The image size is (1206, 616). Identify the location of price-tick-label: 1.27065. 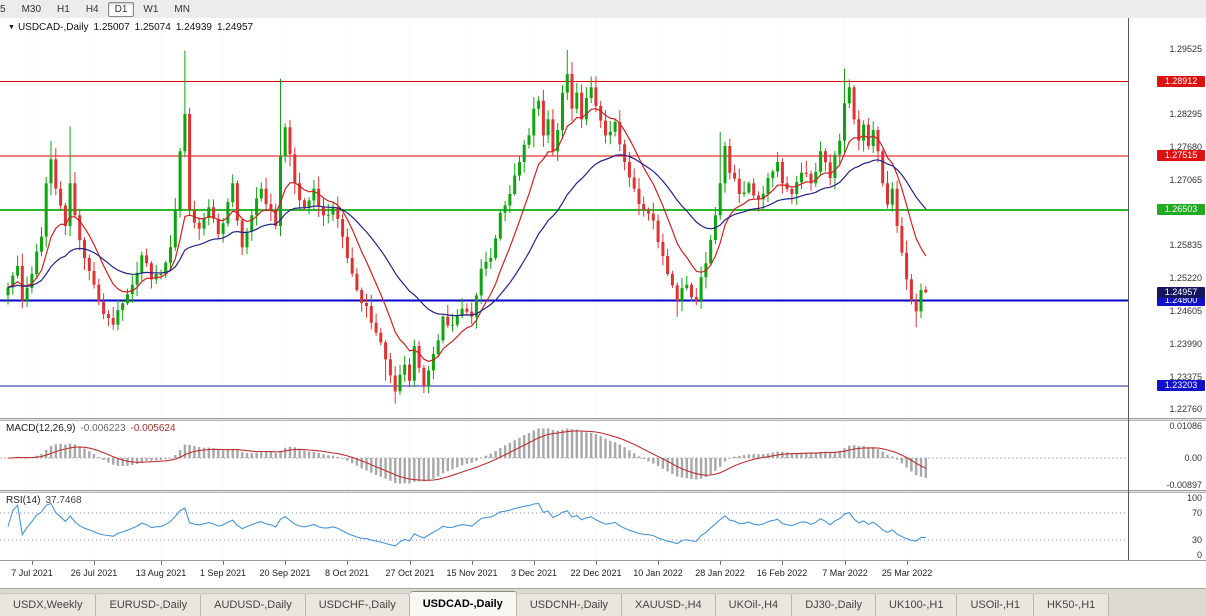
(1185, 180).